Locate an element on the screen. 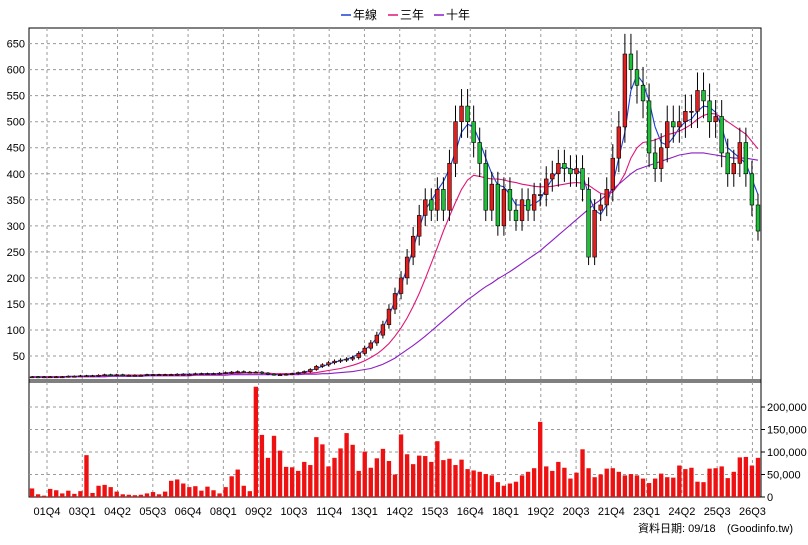 This screenshot has height=545, width=808. price-tick-label: 450 is located at coordinates (16, 149).